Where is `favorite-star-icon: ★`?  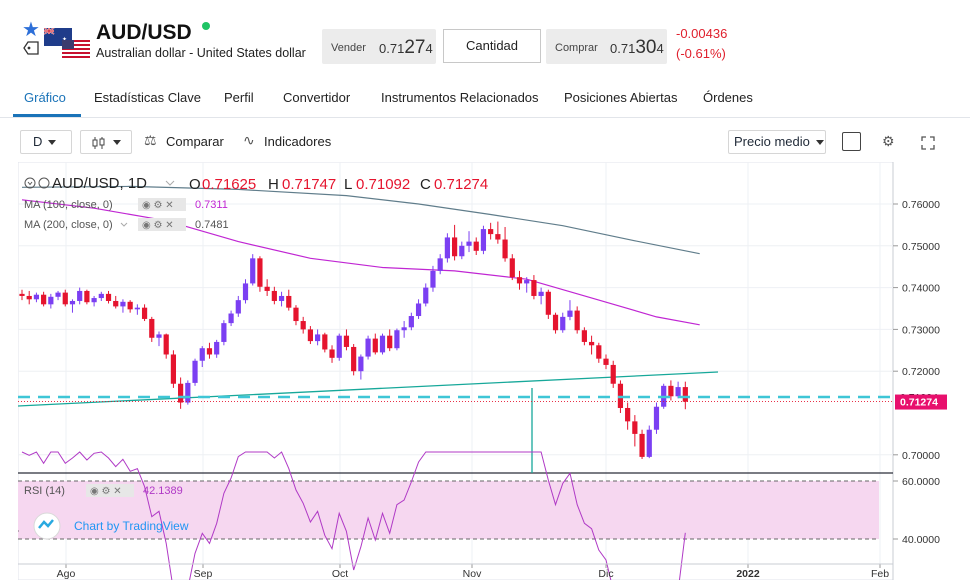
favorite-star-icon: ★ is located at coordinates (31, 30).